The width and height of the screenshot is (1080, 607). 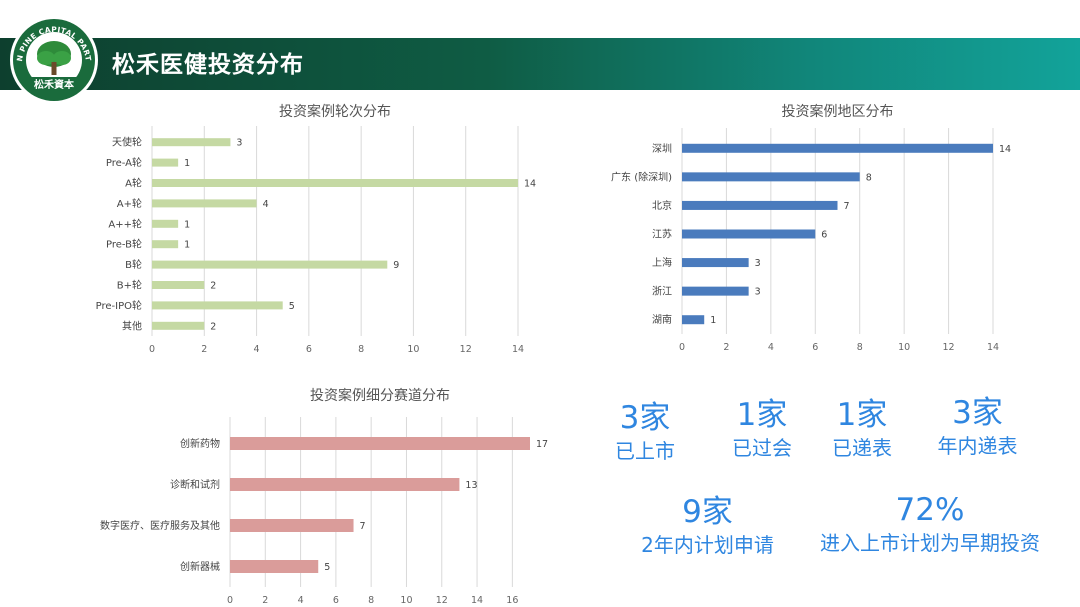 I want to click on category-label: 数字医疗、医疗服务及其他, so click(x=160, y=525).